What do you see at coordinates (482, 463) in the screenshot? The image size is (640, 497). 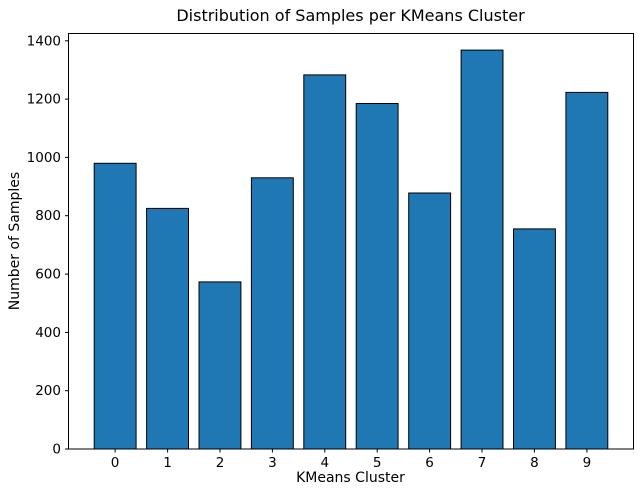 I see `x-tick-label: 7` at bounding box center [482, 463].